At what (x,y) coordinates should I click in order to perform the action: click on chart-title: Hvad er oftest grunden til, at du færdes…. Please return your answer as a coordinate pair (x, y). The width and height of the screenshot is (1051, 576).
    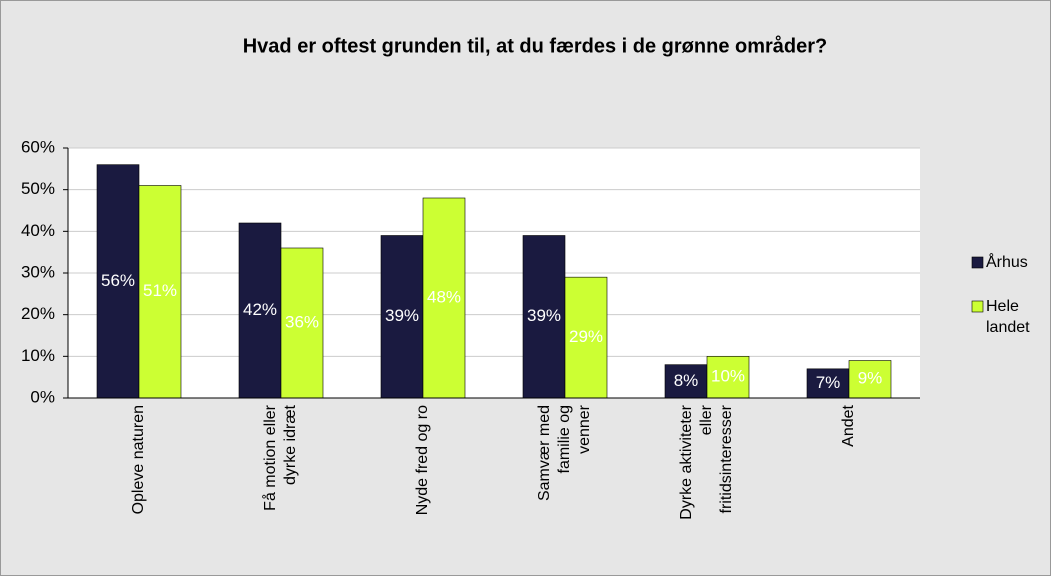
    Looking at the image, I should click on (535, 45).